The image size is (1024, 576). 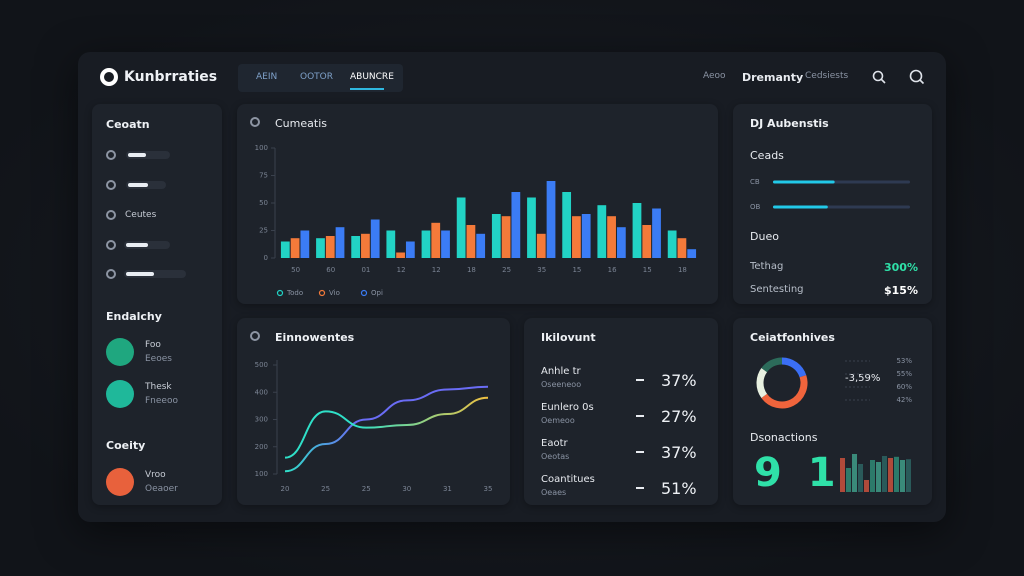 What do you see at coordinates (777, 289) in the screenshot?
I see `status-name: Sentesting` at bounding box center [777, 289].